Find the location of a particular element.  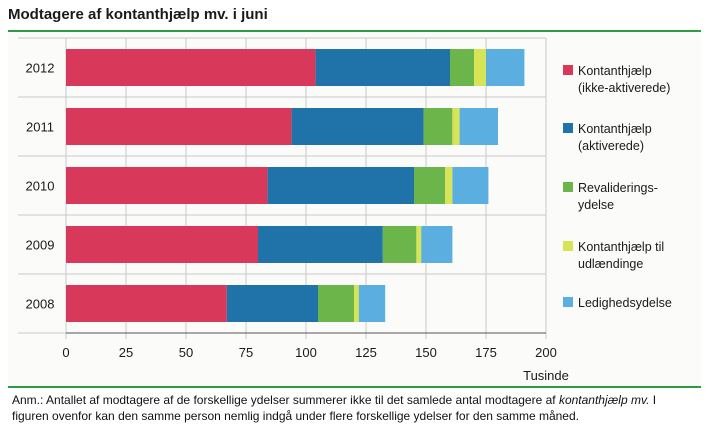

legend-label-1: (aktiverede) is located at coordinates (611, 146).